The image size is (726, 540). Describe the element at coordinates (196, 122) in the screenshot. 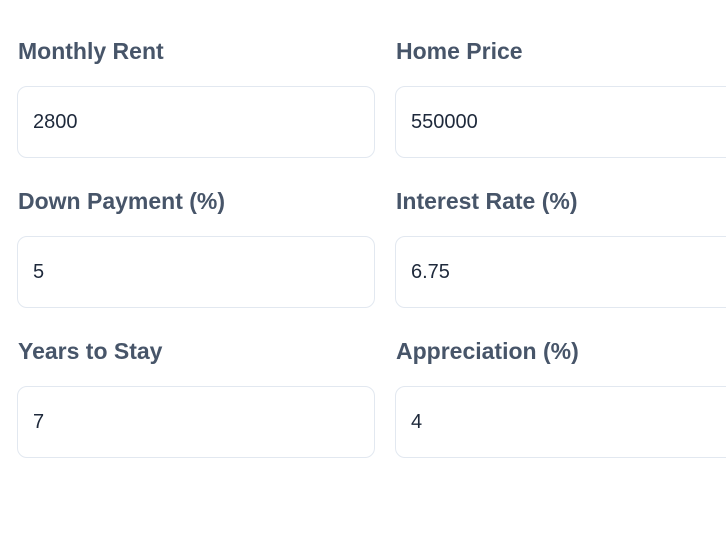

I see `monthly-rent-input` at that location.